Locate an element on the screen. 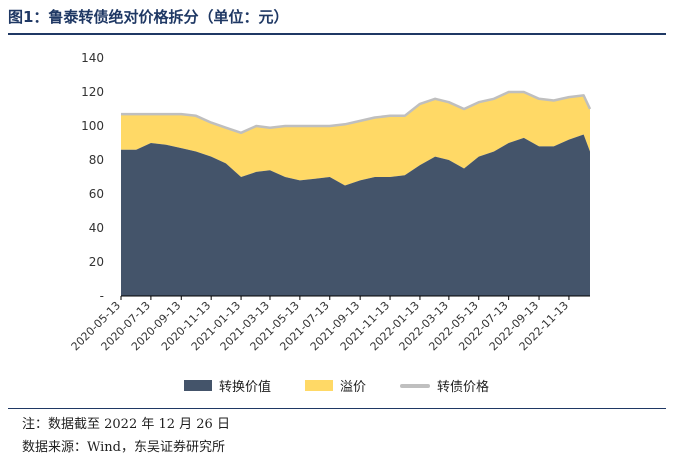 The height and width of the screenshot is (463, 673). y-tick-label: - is located at coordinates (102, 296).